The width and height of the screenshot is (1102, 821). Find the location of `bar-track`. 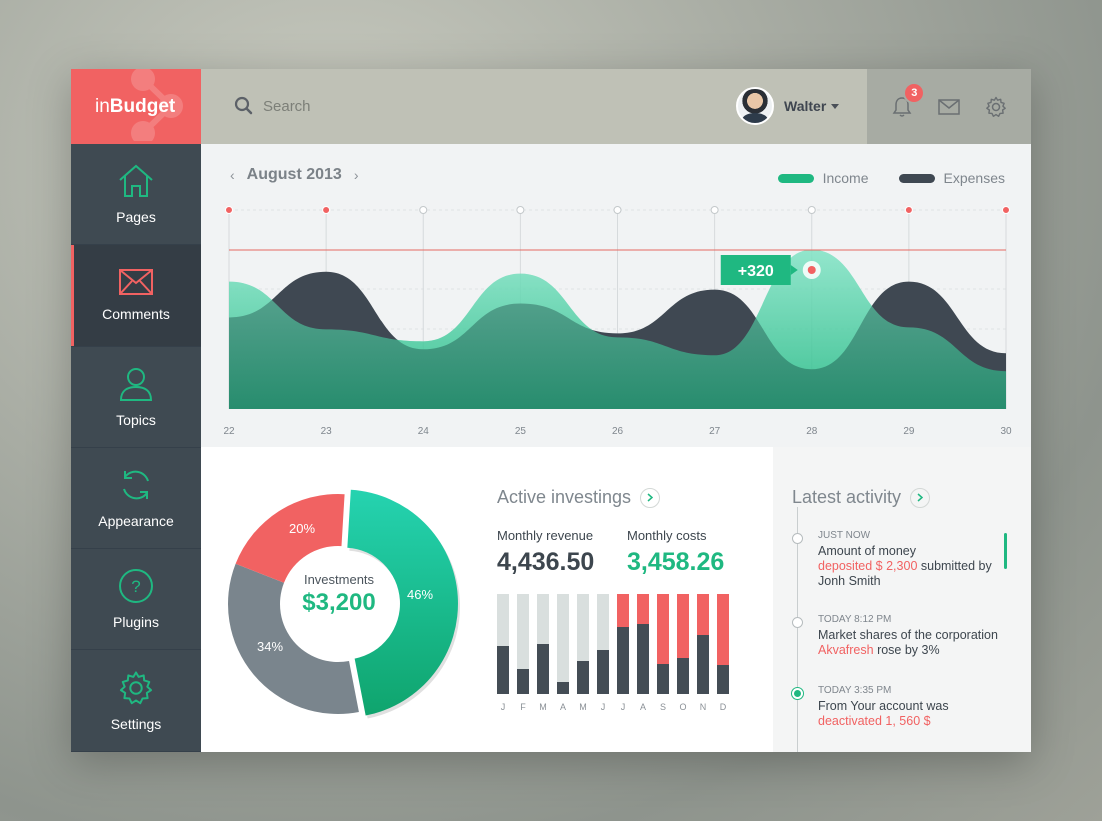

bar-track is located at coordinates (563, 644).